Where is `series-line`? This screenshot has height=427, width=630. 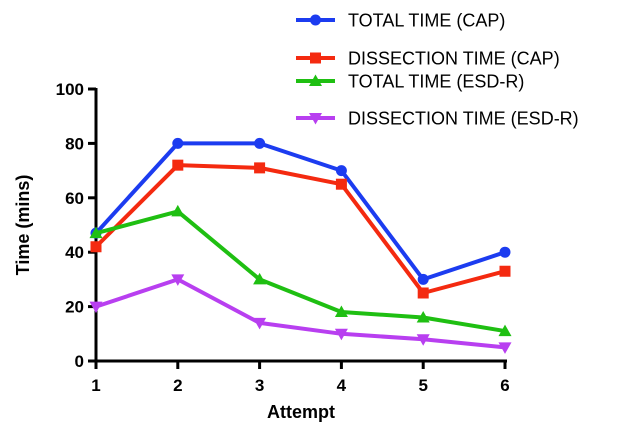
series-line is located at coordinates (300, 313).